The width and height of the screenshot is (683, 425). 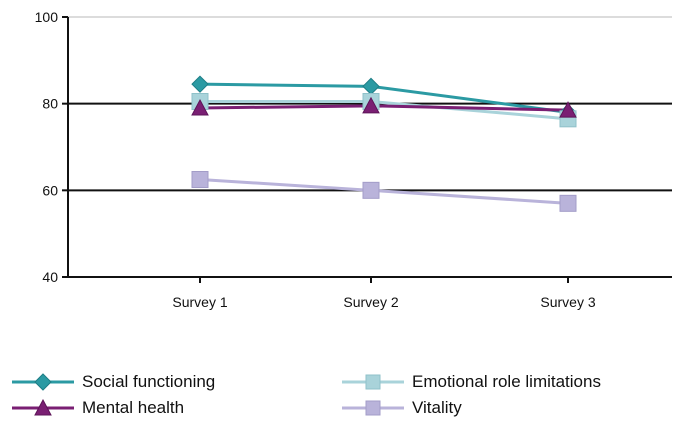 I want to click on legend-item-emotional-role-limitations: Emotional role limitations, so click(x=470, y=382).